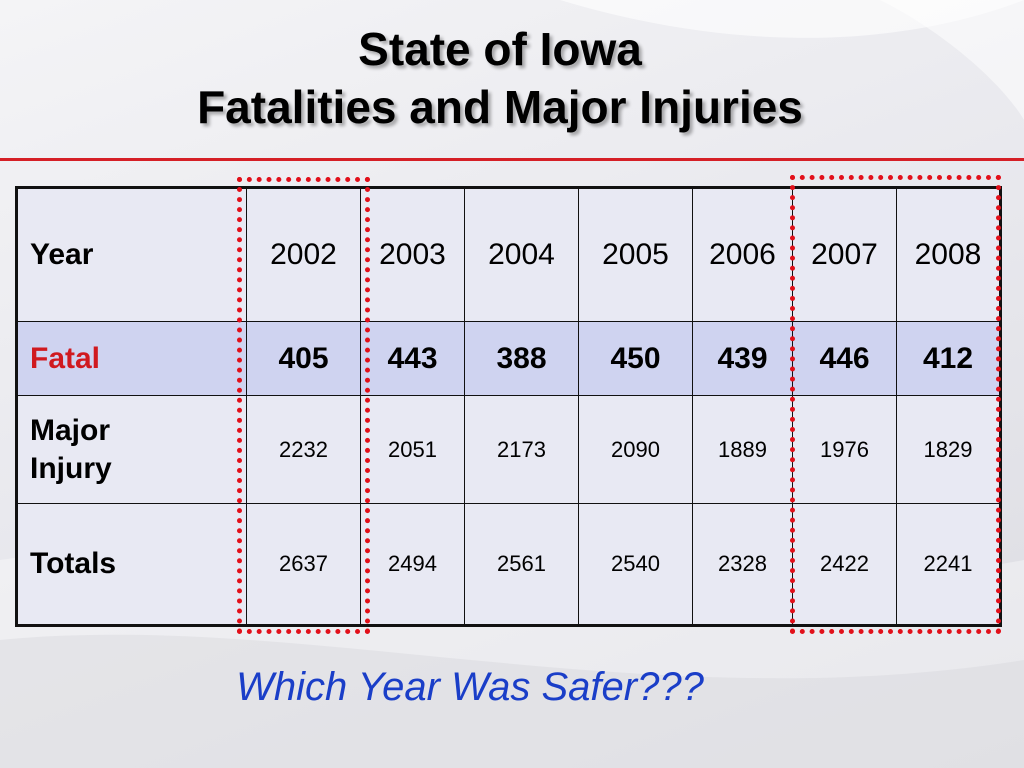 This screenshot has width=1024, height=768. Describe the element at coordinates (521, 564) in the screenshot. I see `totals-value: 2561` at that location.